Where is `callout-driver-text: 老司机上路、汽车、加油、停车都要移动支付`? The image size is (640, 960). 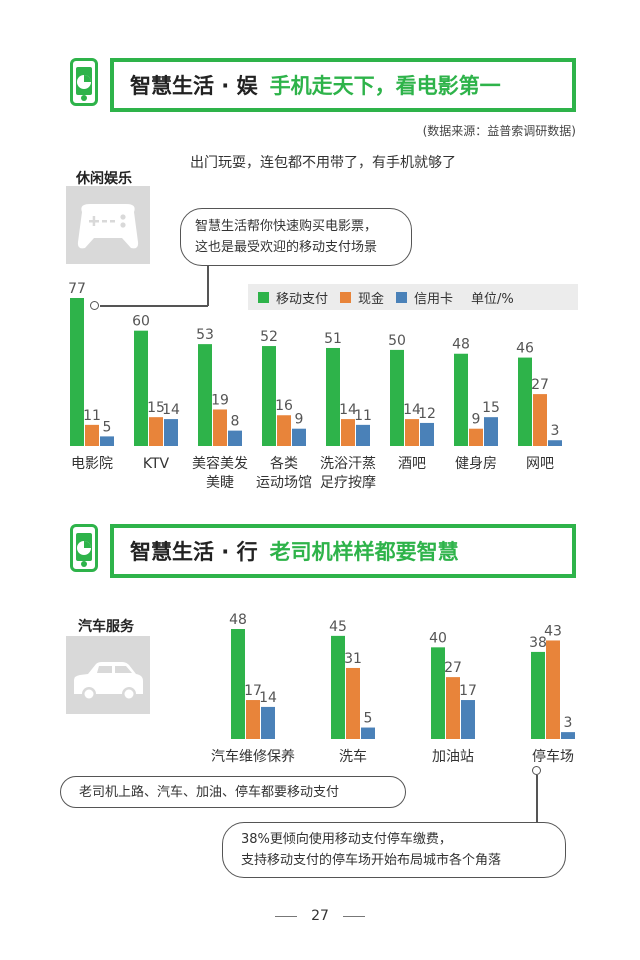
callout-driver-text: 老司机上路、汽车、加油、停车都要移动支付 is located at coordinates (209, 792).